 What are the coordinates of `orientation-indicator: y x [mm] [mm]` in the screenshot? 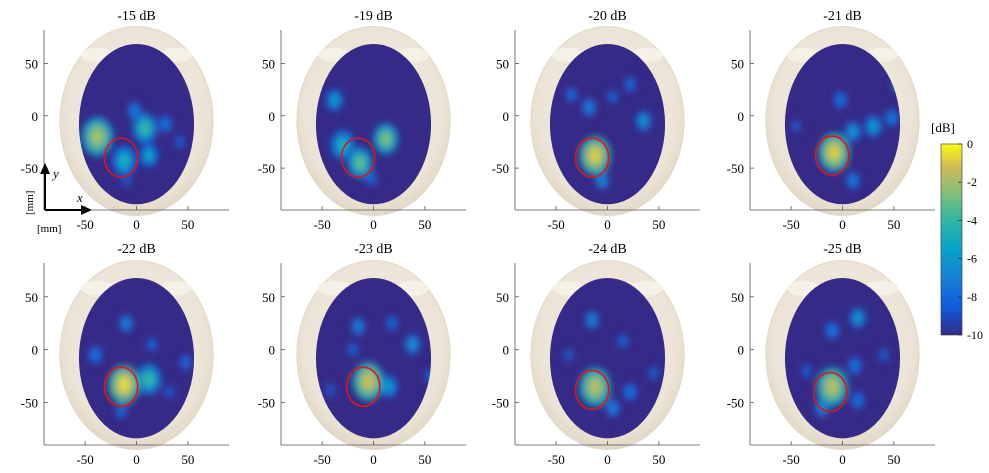 It's located at (58, 199).